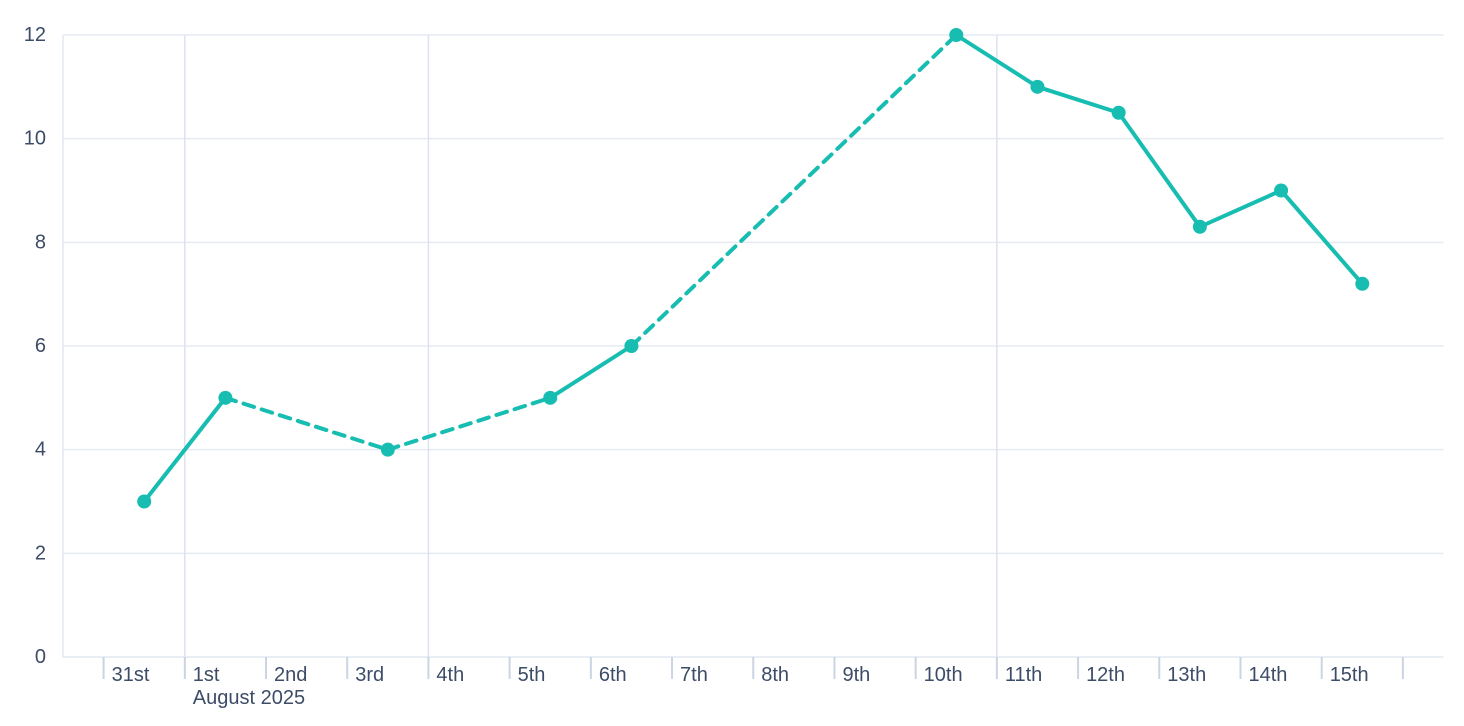  What do you see at coordinates (450, 675) in the screenshot?
I see `x-tick-label: 4th` at bounding box center [450, 675].